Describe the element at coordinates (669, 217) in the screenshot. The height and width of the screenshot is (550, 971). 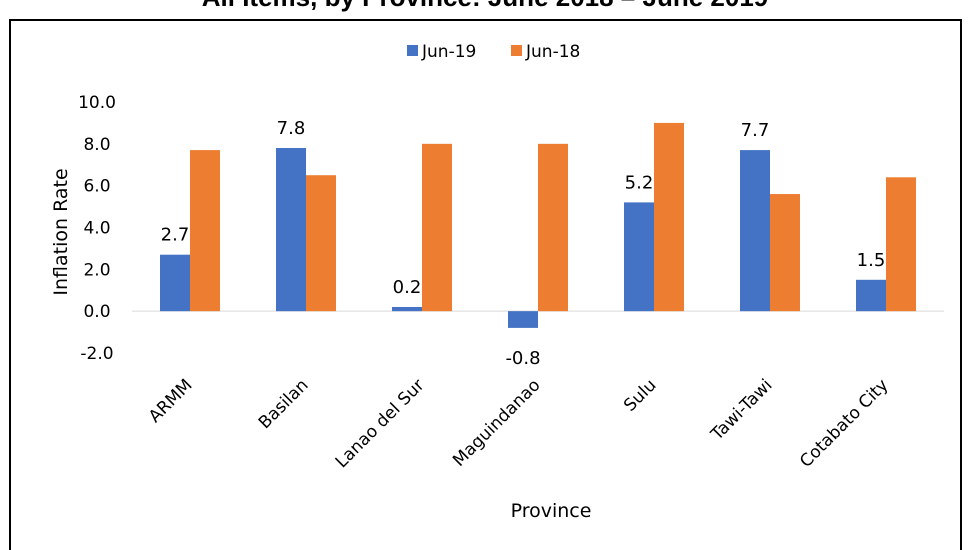
I see `bar-jun-18-sulu` at that location.